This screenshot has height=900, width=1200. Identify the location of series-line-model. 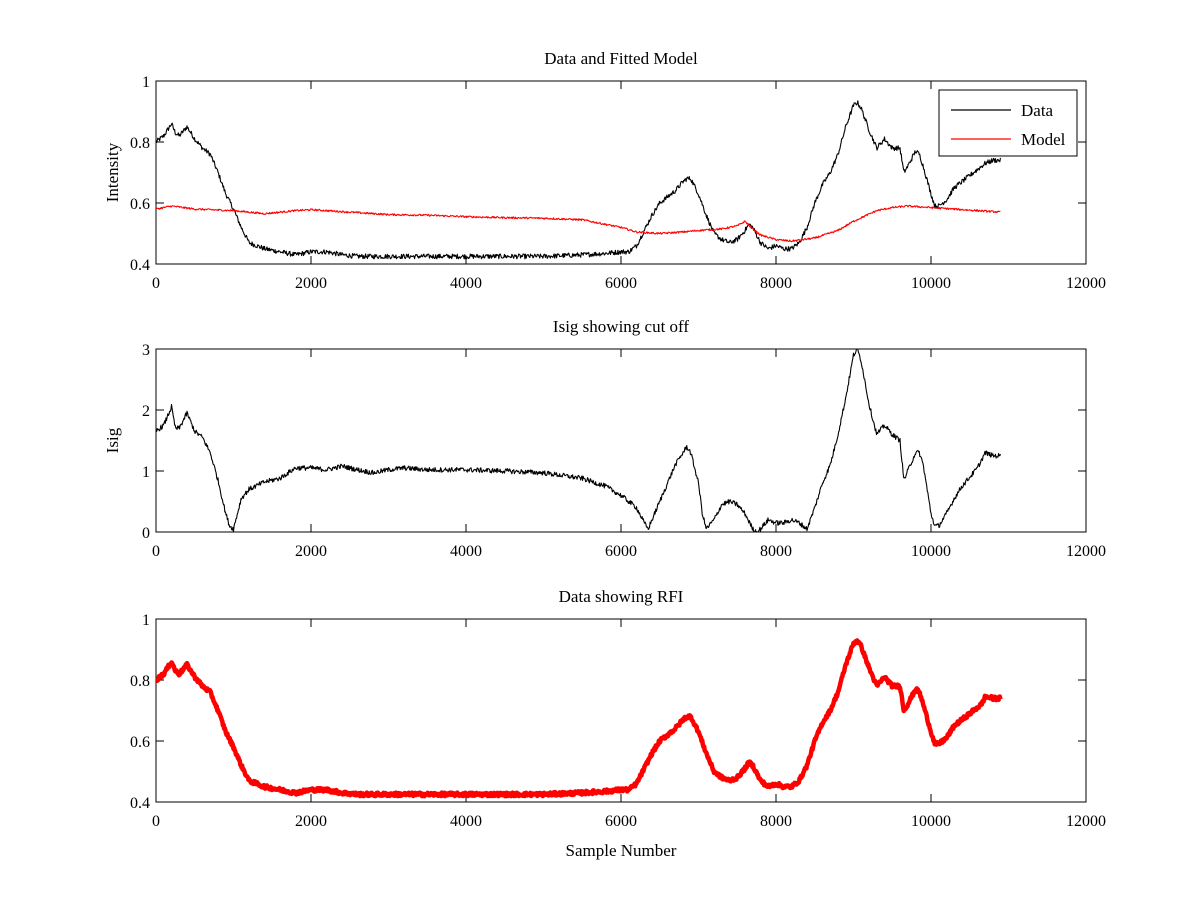
(578, 223).